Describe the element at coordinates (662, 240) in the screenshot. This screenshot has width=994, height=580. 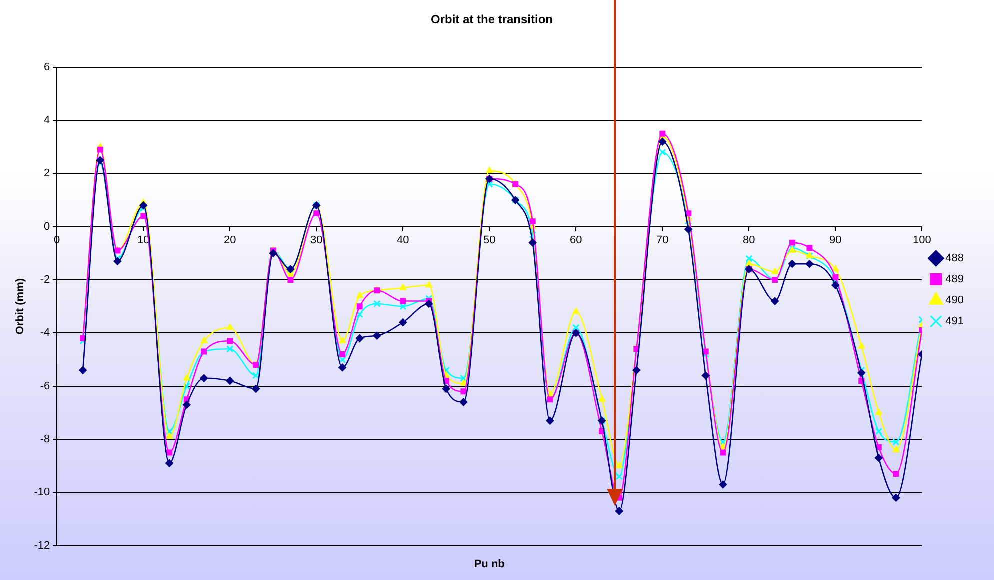
I see `x-tick-label: 70` at that location.